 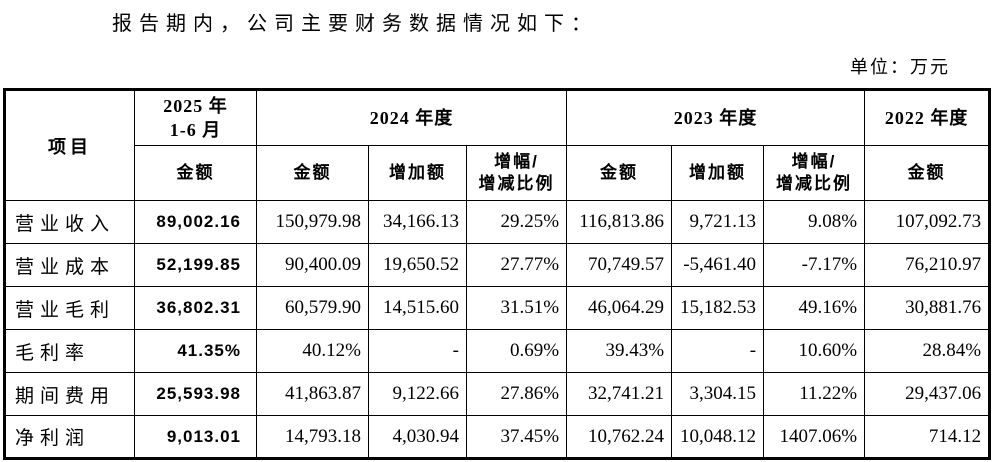 I want to click on cell-2022-amount: 107,092.73, so click(x=927, y=222).